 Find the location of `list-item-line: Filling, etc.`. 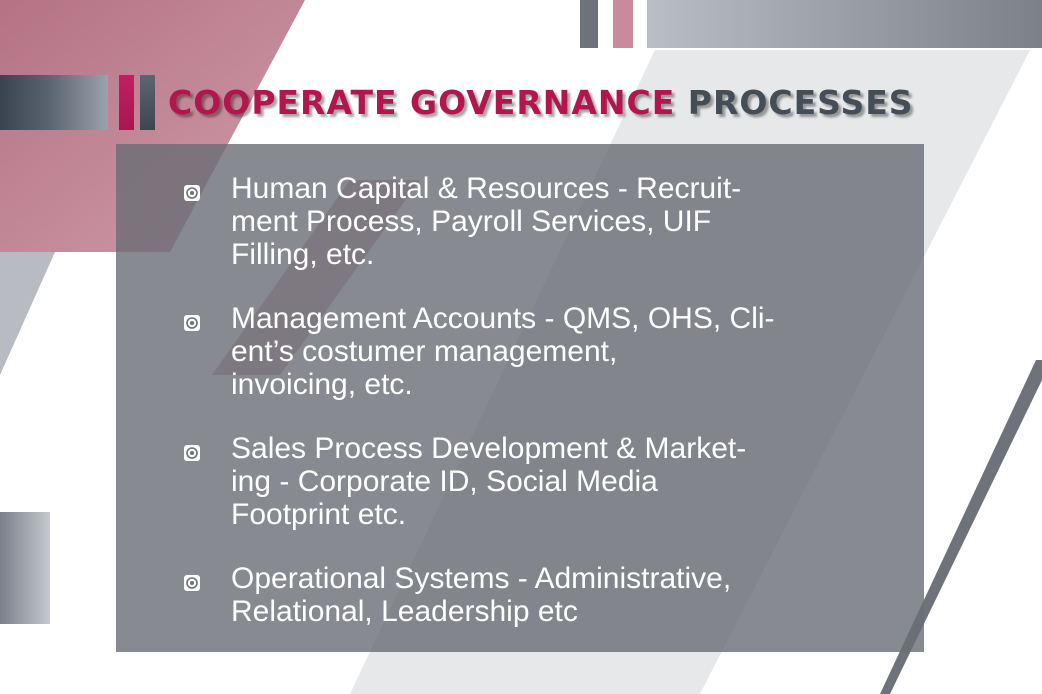

list-item-line: Filling, etc. is located at coordinates (303, 254).